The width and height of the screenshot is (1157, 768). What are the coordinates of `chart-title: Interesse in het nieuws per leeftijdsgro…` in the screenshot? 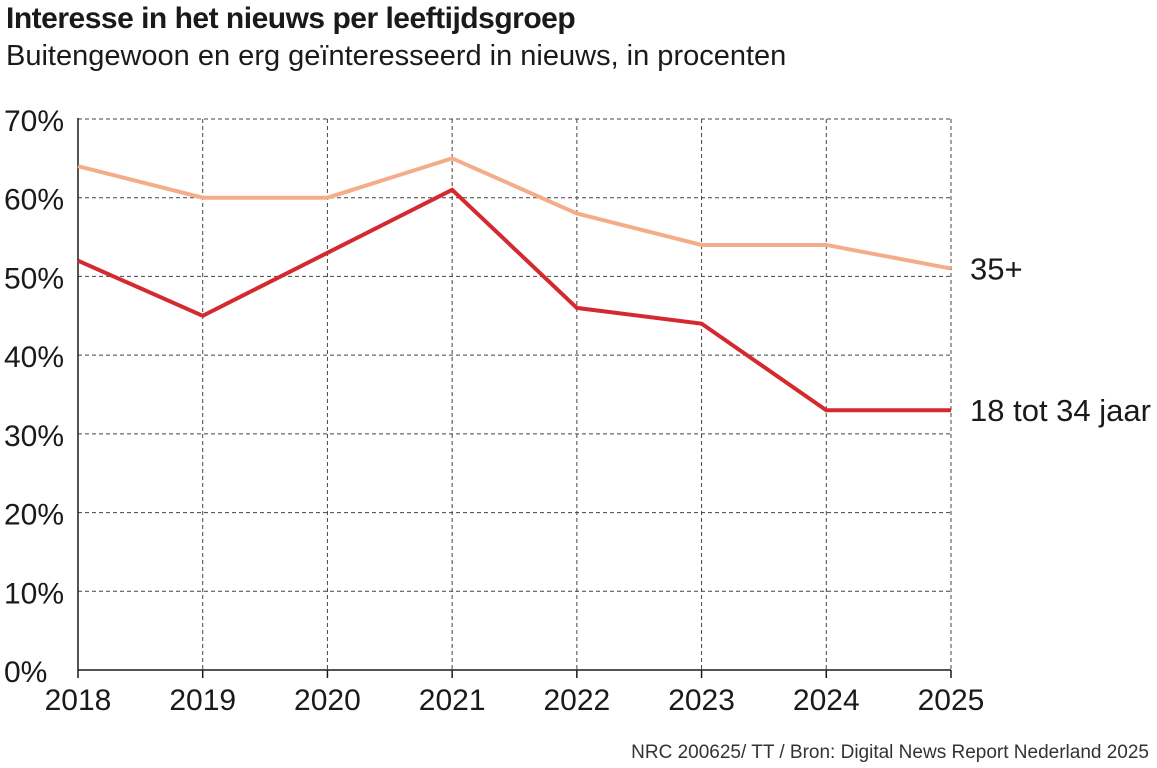 It's located at (291, 18).